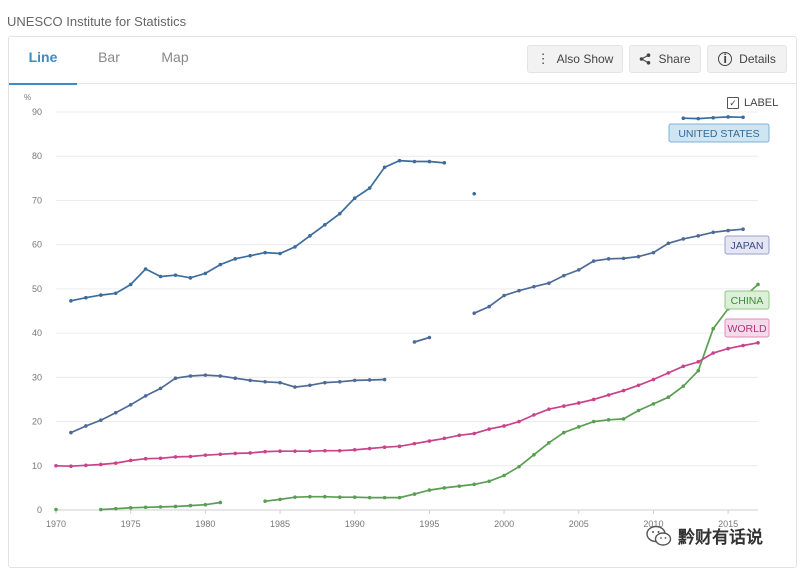 The height and width of the screenshot is (573, 805). I want to click on share-button: Share, so click(665, 59).